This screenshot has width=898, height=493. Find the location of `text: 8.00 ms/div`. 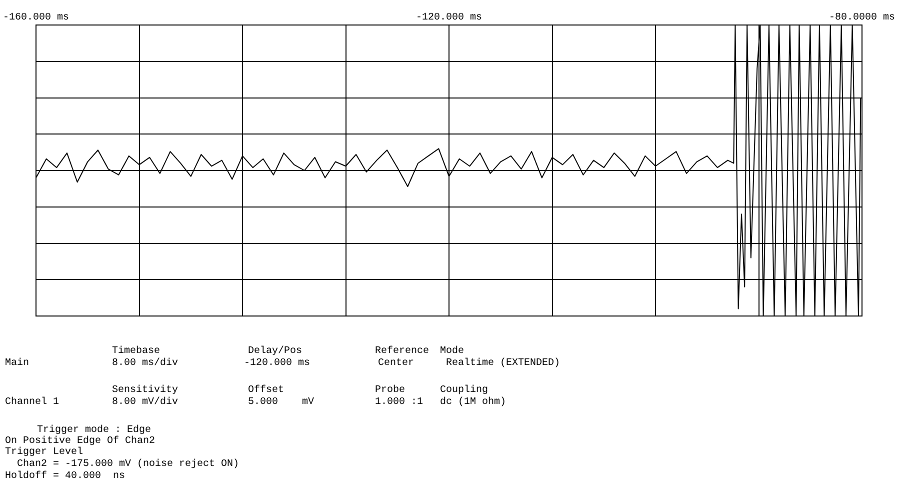

text: 8.00 ms/div is located at coordinates (145, 363).